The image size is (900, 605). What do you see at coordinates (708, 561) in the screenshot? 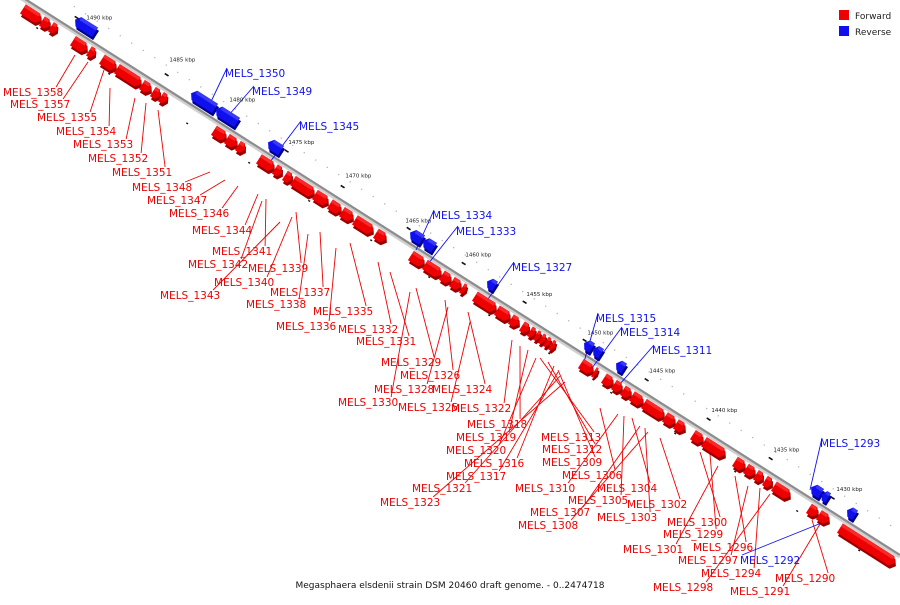
I see `forward-gene-label: MELS_1297` at bounding box center [708, 561].